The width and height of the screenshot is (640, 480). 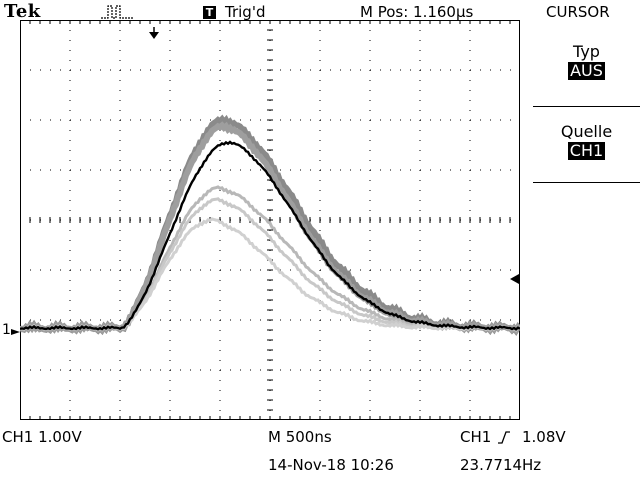 What do you see at coordinates (331, 465) in the screenshot?
I see `date-time: 14-Nov-18 10:26` at bounding box center [331, 465].